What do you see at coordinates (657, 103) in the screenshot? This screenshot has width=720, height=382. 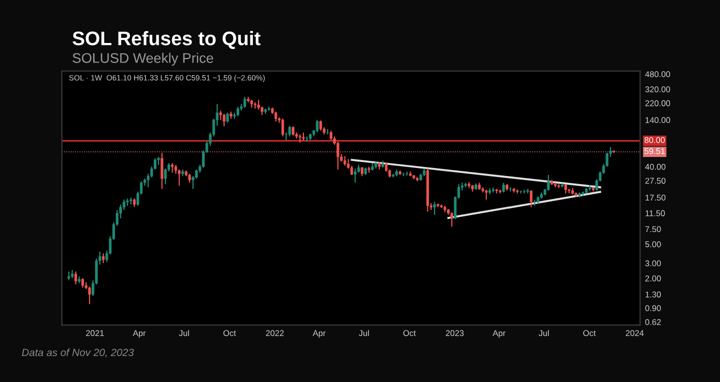 I see `y-tick-label: 220.00` at bounding box center [657, 103].